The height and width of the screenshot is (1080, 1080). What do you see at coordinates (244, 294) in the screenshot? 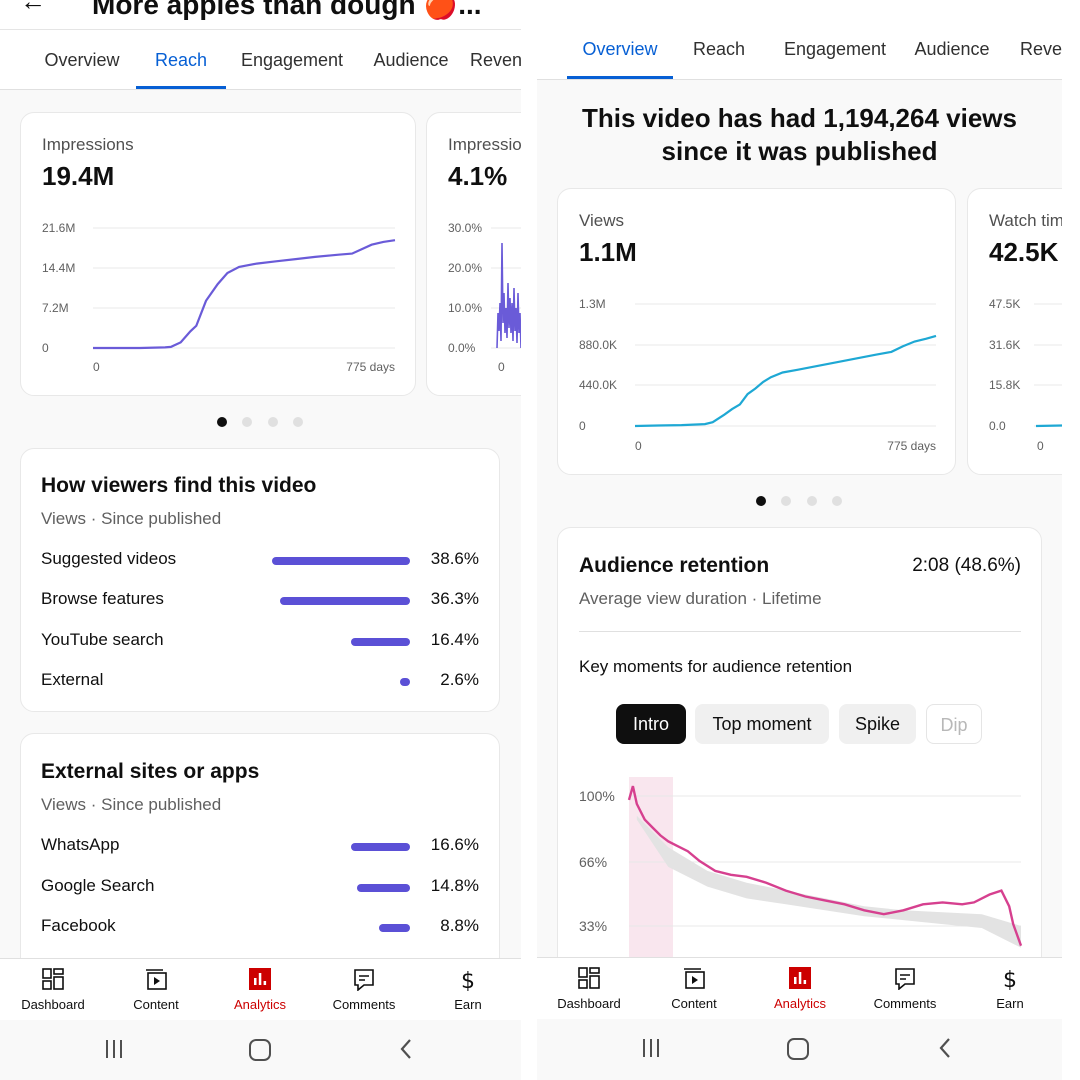
I see `impressions-series-line` at bounding box center [244, 294].